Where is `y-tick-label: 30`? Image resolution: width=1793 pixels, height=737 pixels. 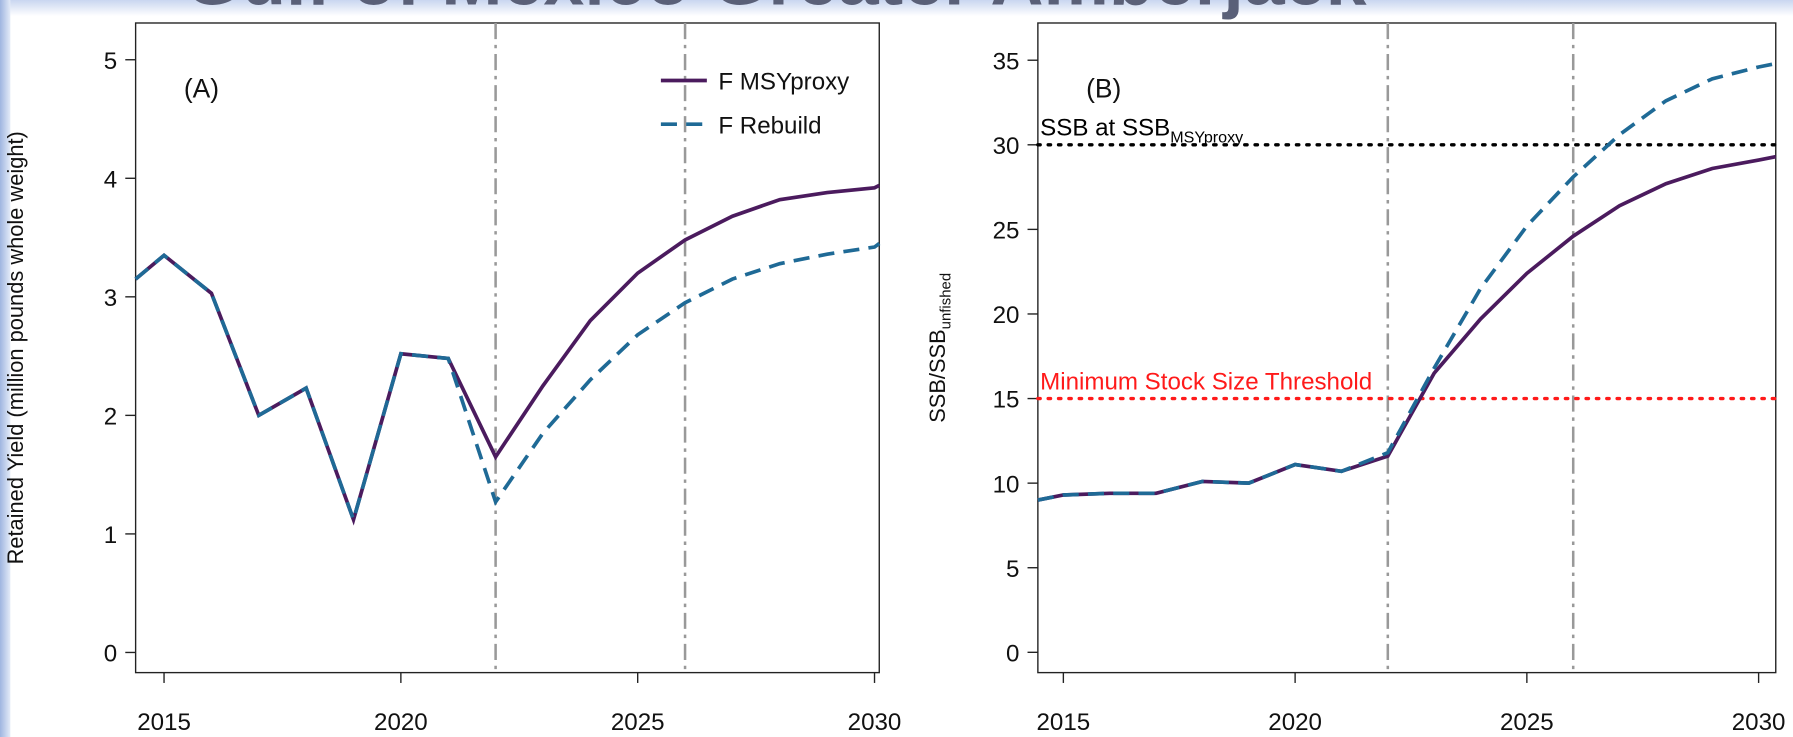
y-tick-label: 30 is located at coordinates (1006, 146).